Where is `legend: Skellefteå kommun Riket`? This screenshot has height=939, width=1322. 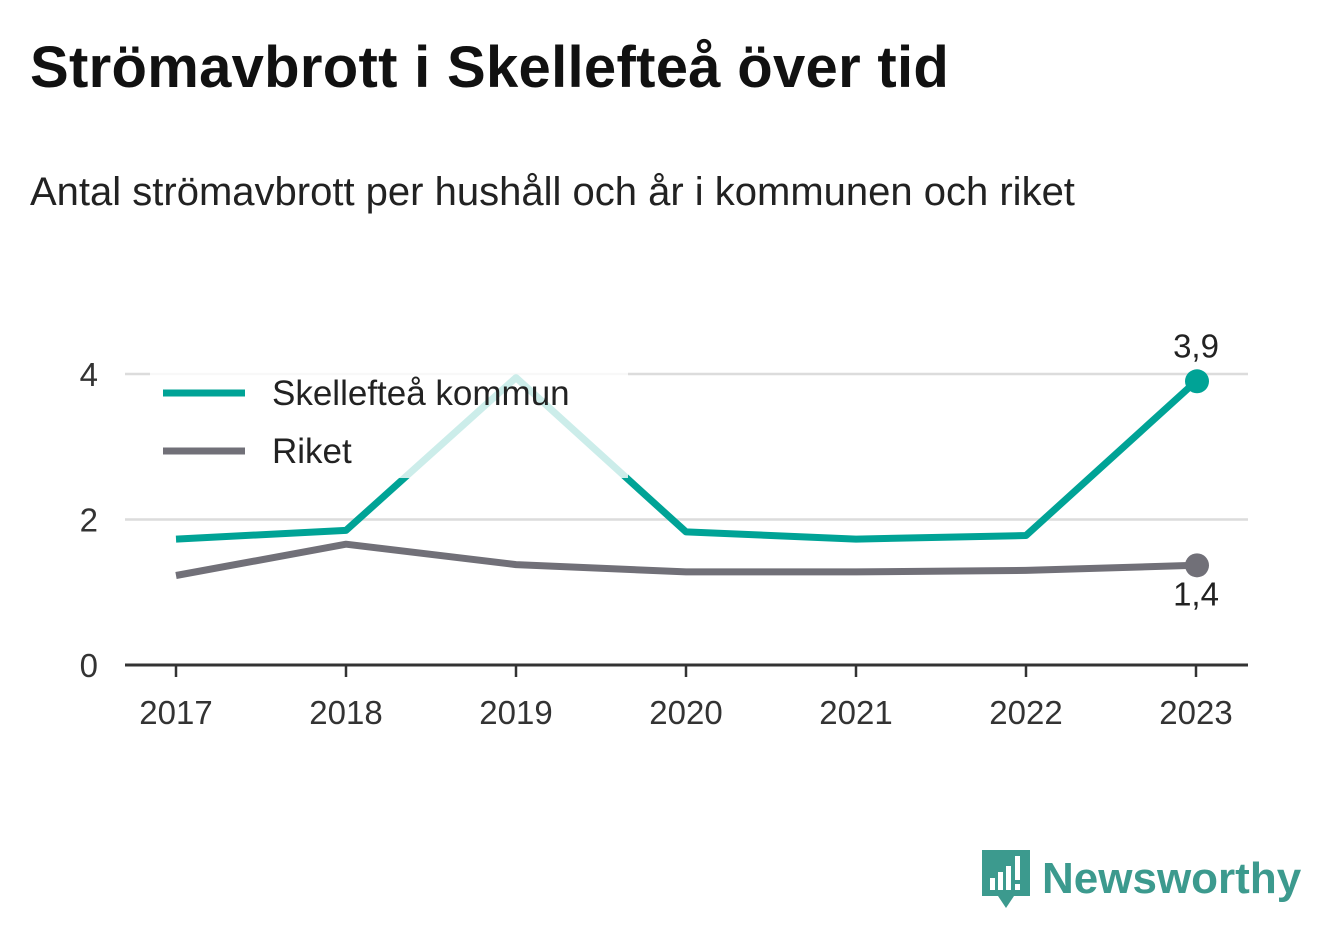
legend: Skellefteå kommun Riket is located at coordinates (389, 423).